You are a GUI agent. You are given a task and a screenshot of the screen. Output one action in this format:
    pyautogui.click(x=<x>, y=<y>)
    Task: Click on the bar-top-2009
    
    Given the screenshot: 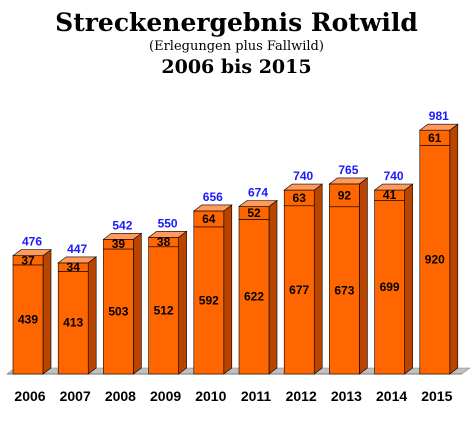 What is the action you would take?
    pyautogui.click(x=167, y=234)
    